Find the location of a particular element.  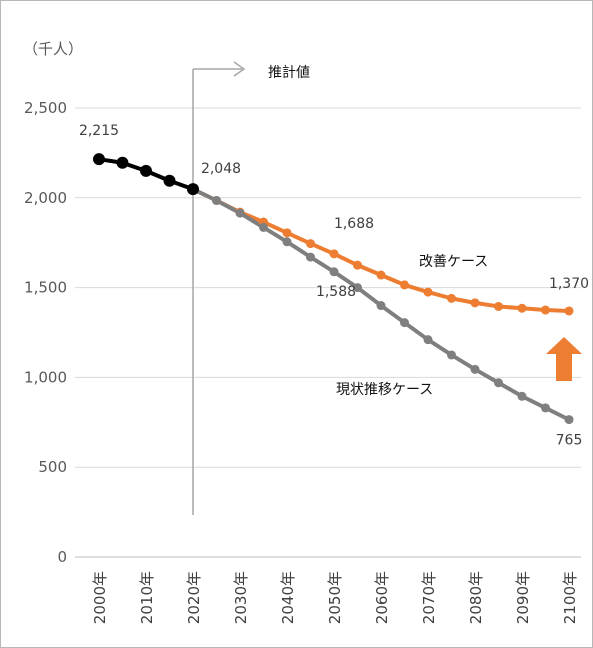

y-tick-label: 2,500 is located at coordinates (45, 108).